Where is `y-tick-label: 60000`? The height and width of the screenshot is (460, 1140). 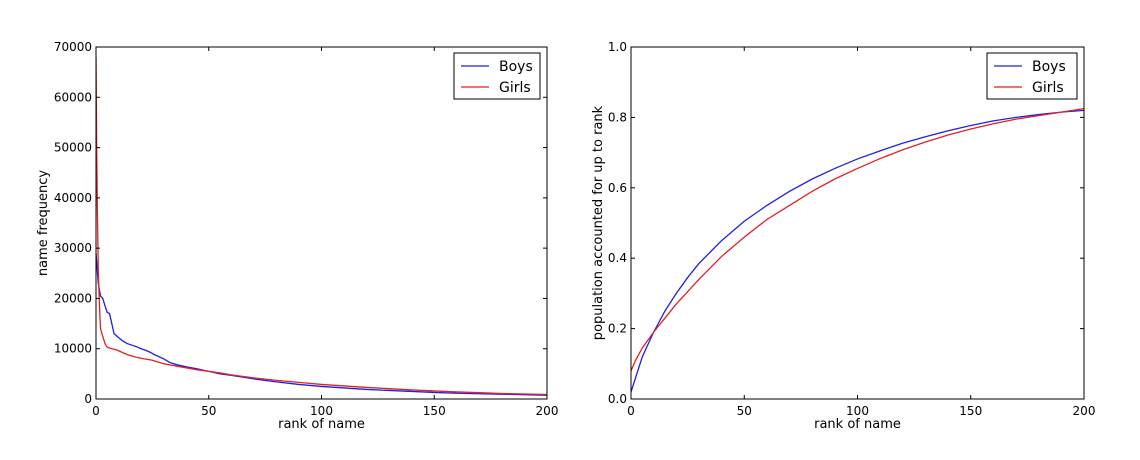
y-tick-label: 60000 is located at coordinates (73, 97).